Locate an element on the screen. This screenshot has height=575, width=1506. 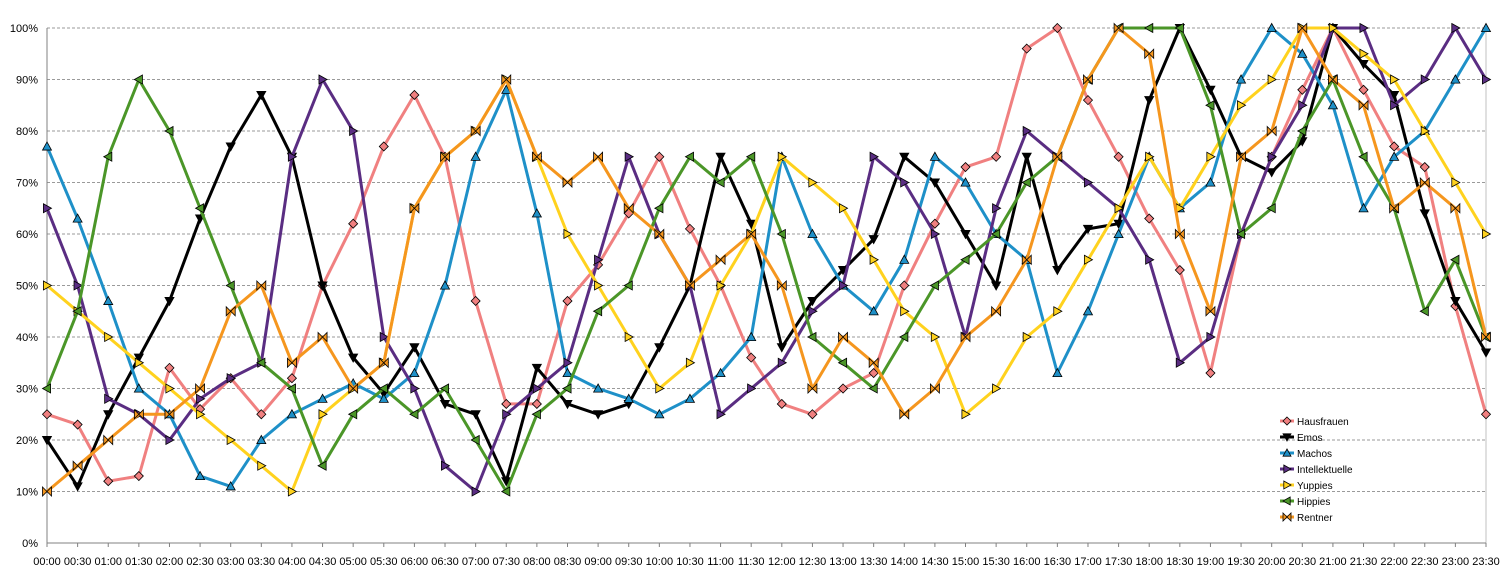
legend-item-rentner: Rentner is located at coordinates (1306, 518).